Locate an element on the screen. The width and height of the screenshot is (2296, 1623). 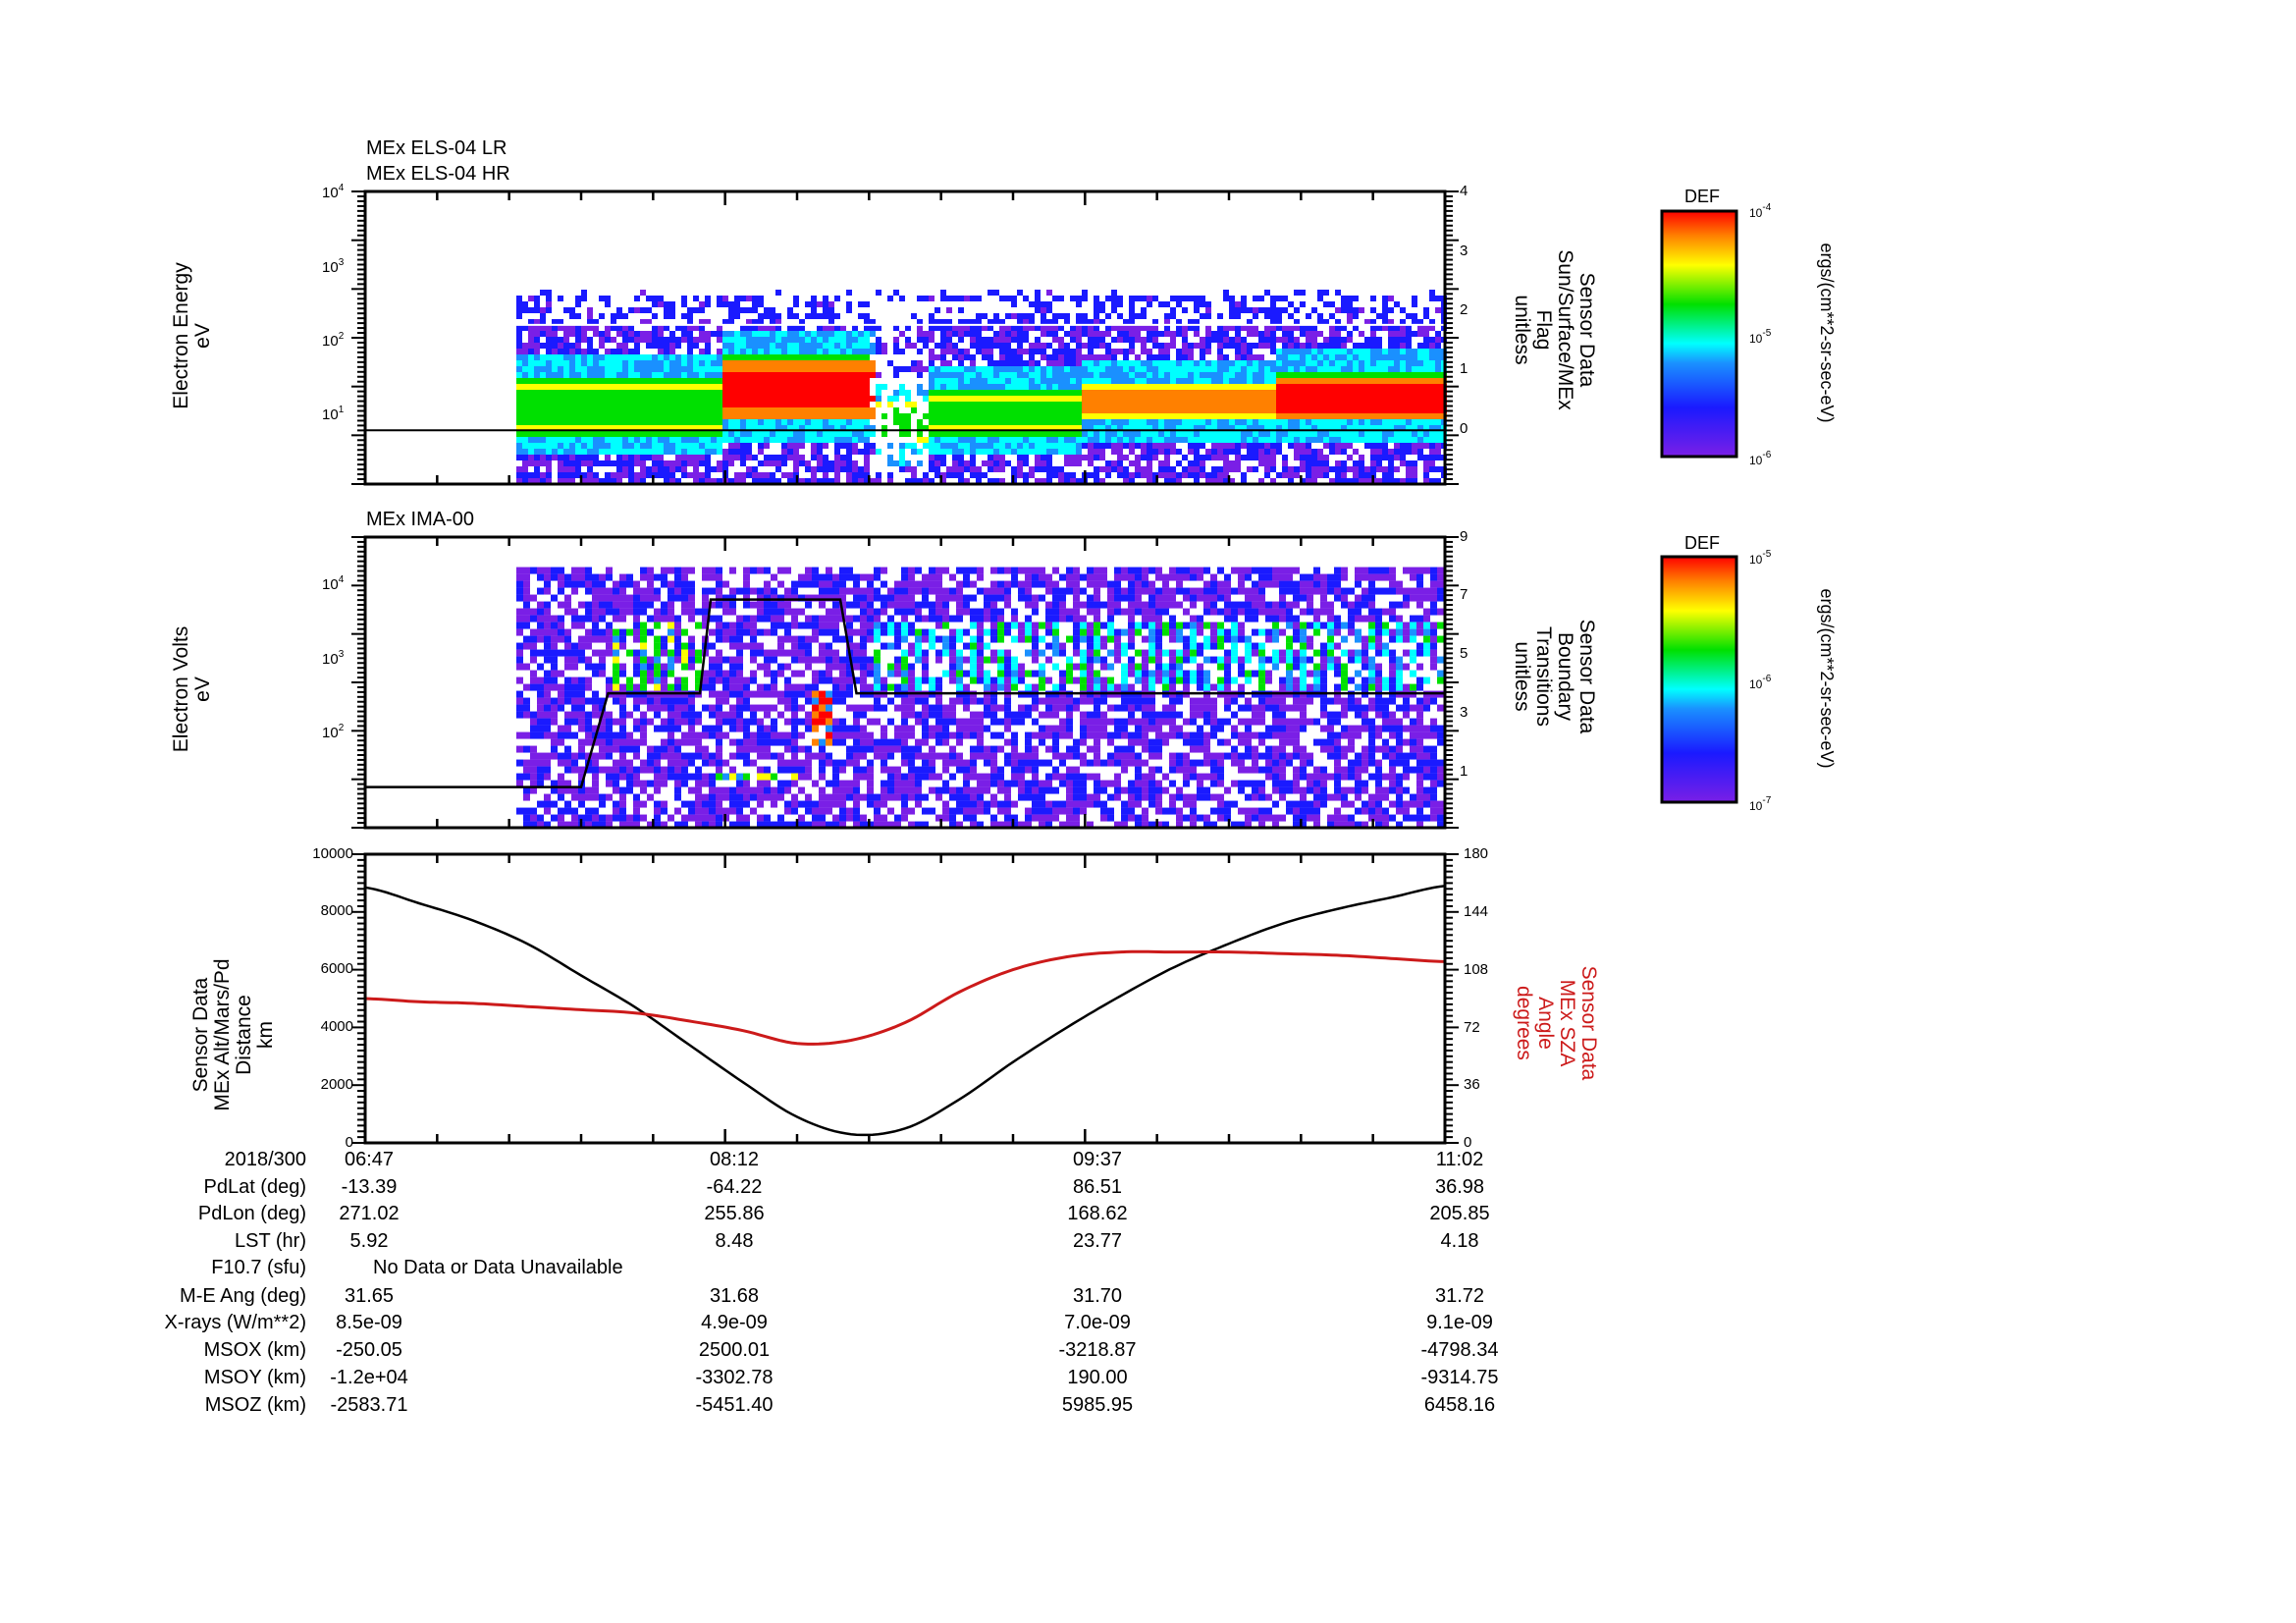
ima-ytick-1e4: 104 is located at coordinates (333, 583).